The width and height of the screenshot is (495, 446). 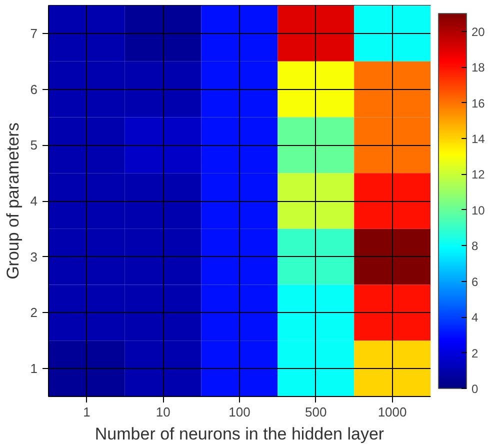 What do you see at coordinates (239, 434) in the screenshot?
I see `x-axis-title: Number of neurons in the hidden layer` at bounding box center [239, 434].